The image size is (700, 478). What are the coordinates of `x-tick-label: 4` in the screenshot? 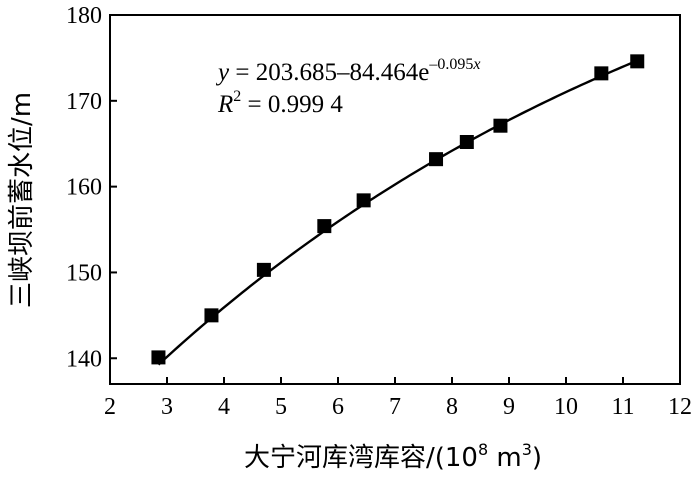 It's located at (224, 407).